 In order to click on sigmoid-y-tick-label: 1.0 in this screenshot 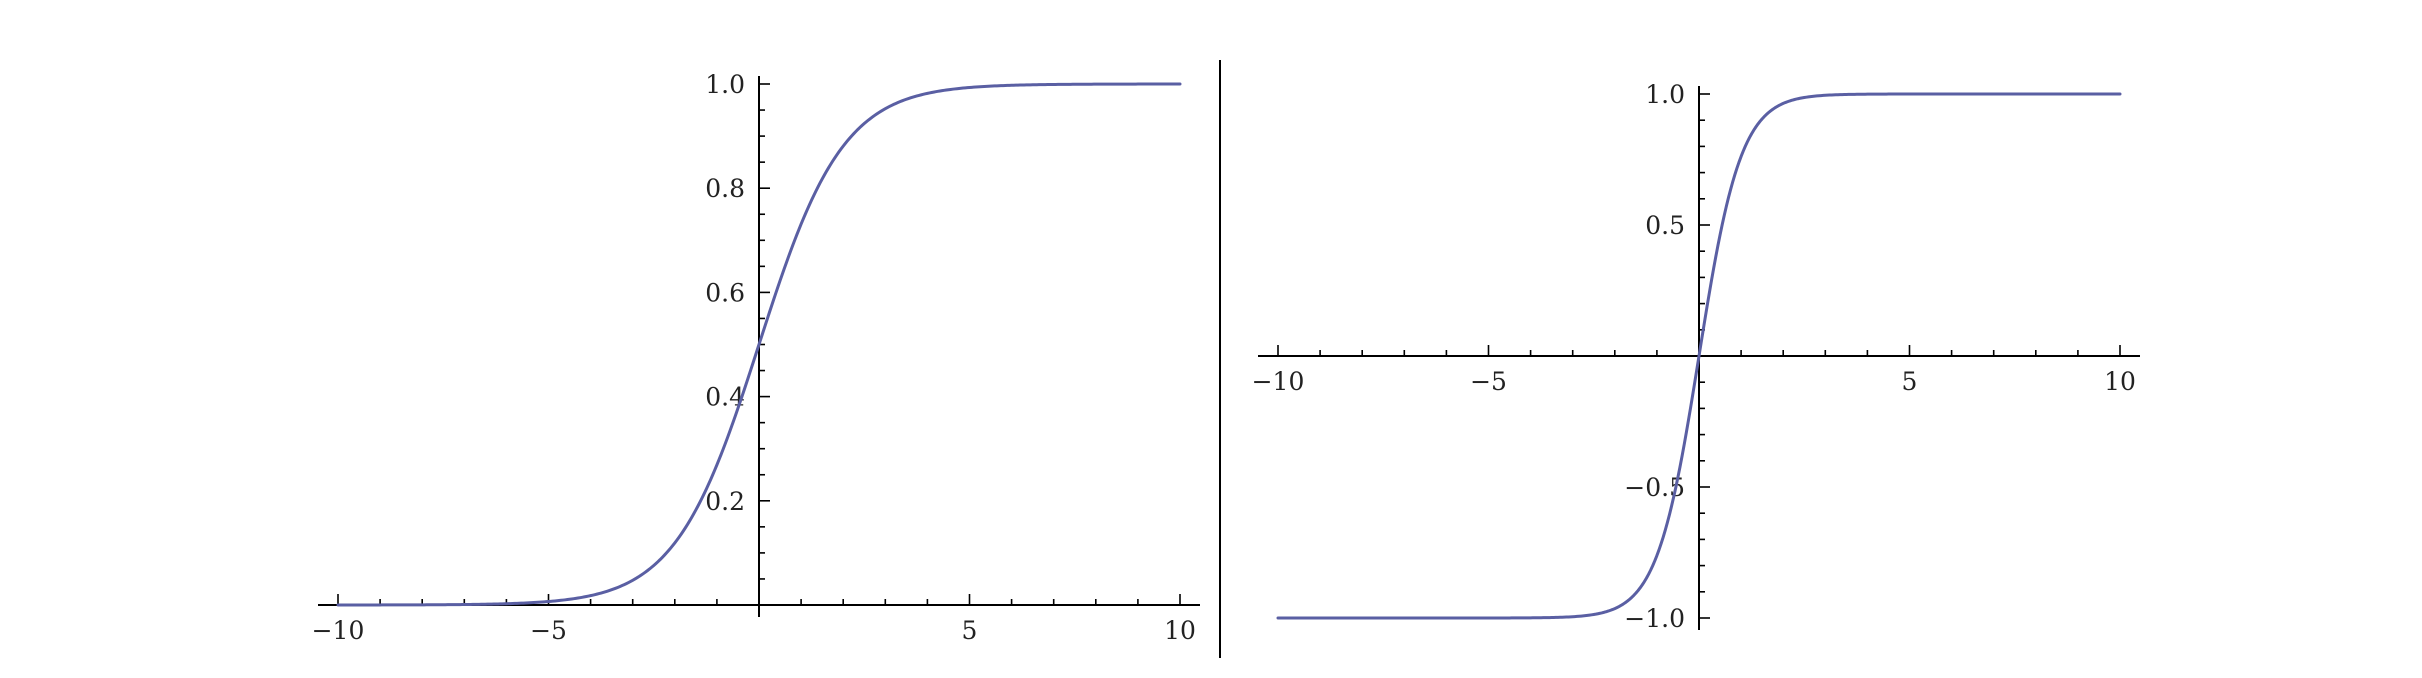, I will do `click(725, 84)`.